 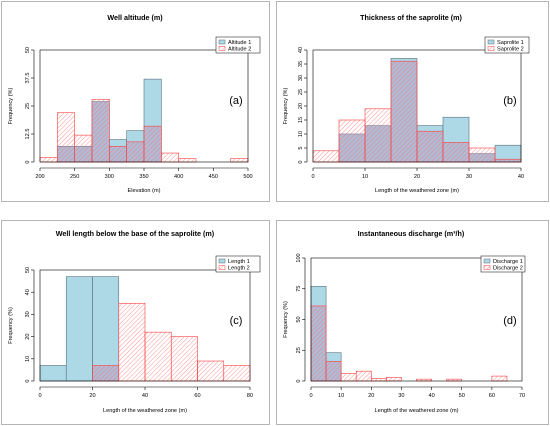 What do you see at coordinates (239, 49) in the screenshot?
I see `legend-label: Altitude 2` at bounding box center [239, 49].